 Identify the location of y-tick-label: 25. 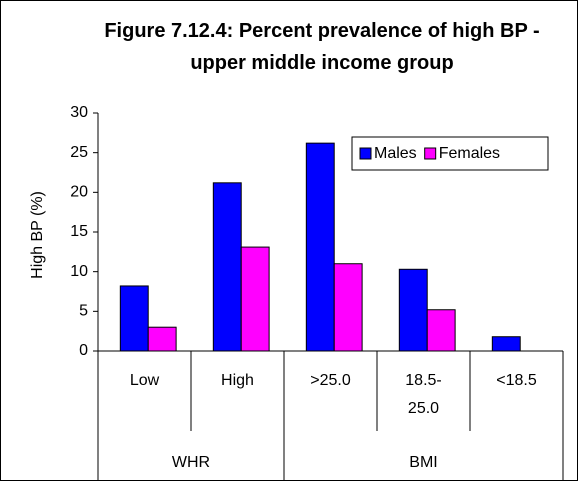
(79, 152).